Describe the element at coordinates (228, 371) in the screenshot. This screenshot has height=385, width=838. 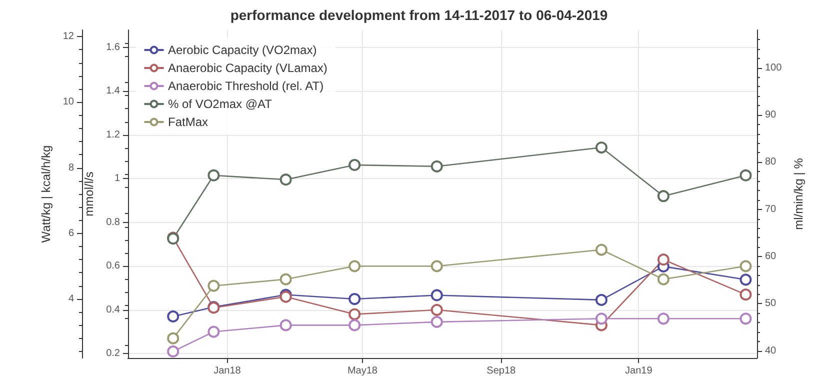
I see `x-tick-label: Jan18` at that location.